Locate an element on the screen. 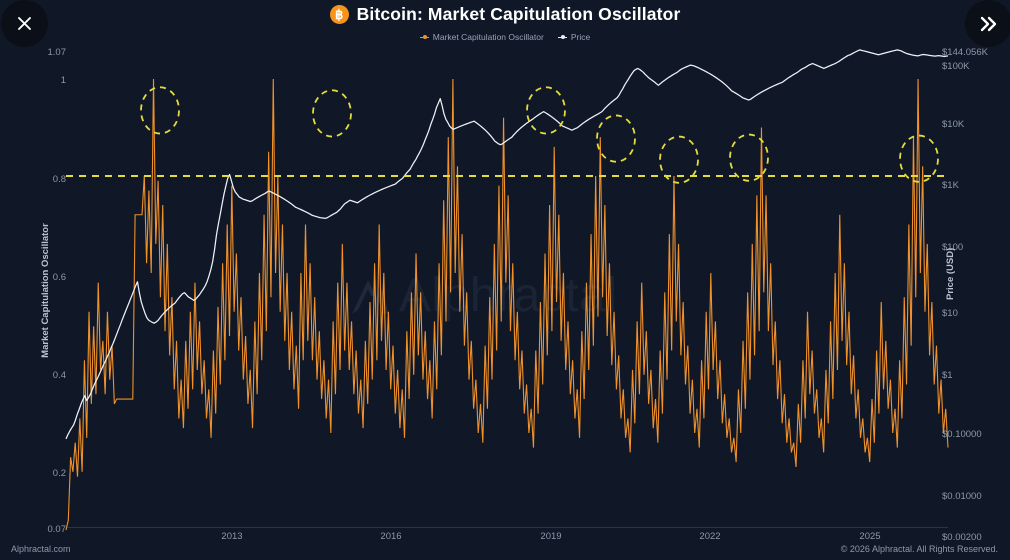  x-axis-line is located at coordinates (507, 527).